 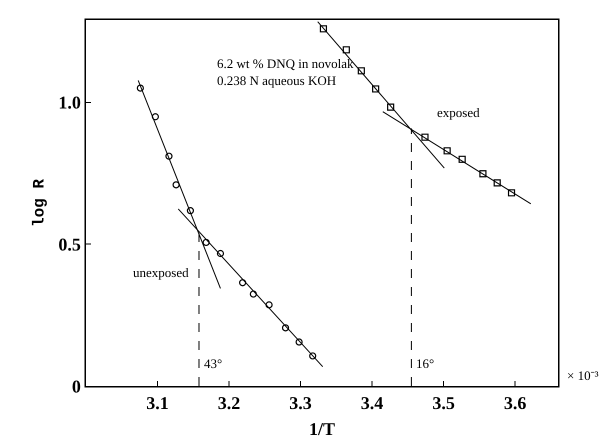 What do you see at coordinates (213, 363) in the screenshot?
I see `annotation: 43°` at bounding box center [213, 363].